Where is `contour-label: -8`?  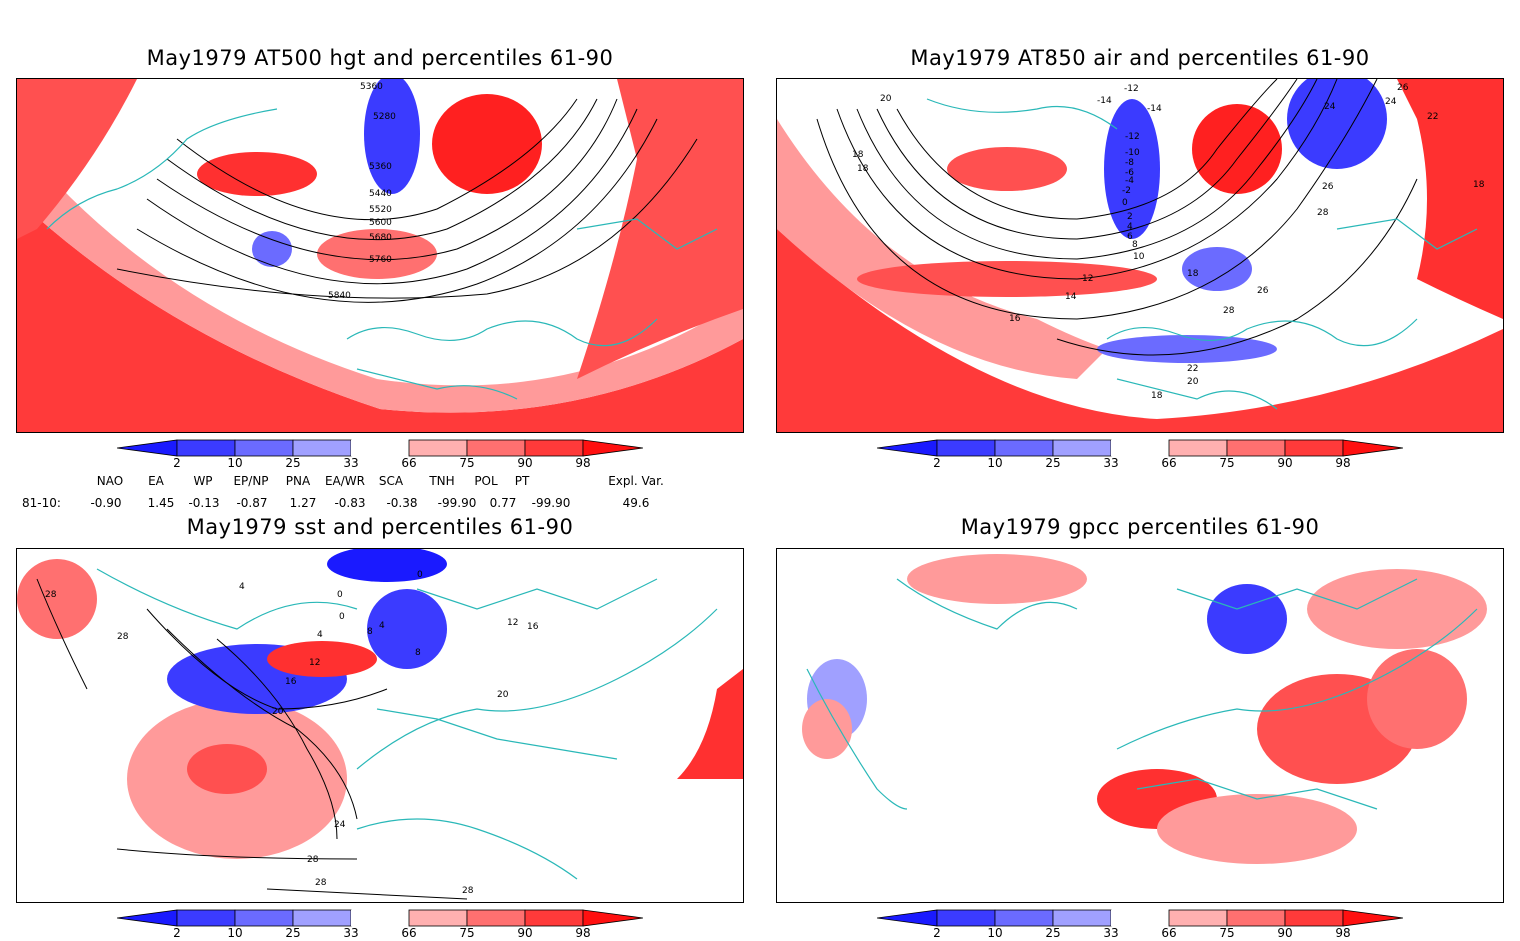 contour-label: -8 is located at coordinates (1129, 163).